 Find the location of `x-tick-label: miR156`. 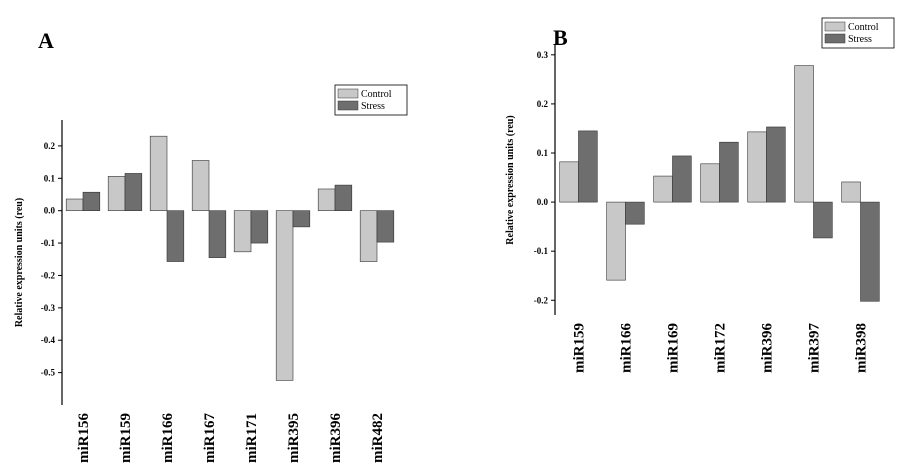

x-tick-label: miR156 is located at coordinates (84, 438).